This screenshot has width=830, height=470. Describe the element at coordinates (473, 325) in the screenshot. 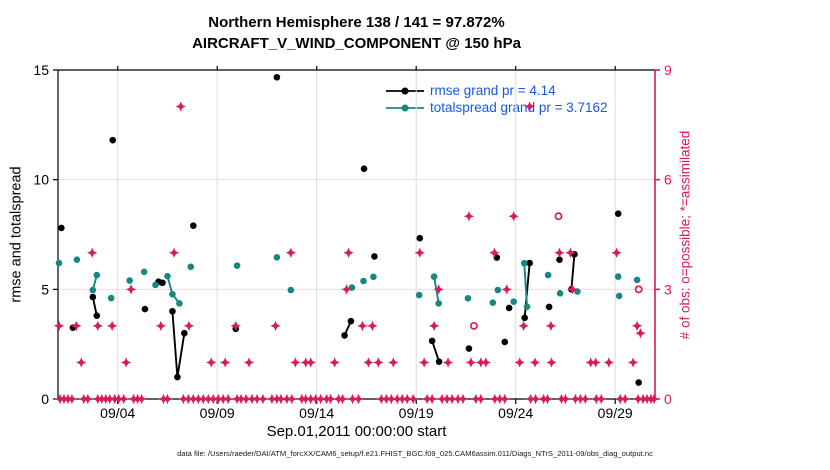

I see `obs-possible-marker` at that location.